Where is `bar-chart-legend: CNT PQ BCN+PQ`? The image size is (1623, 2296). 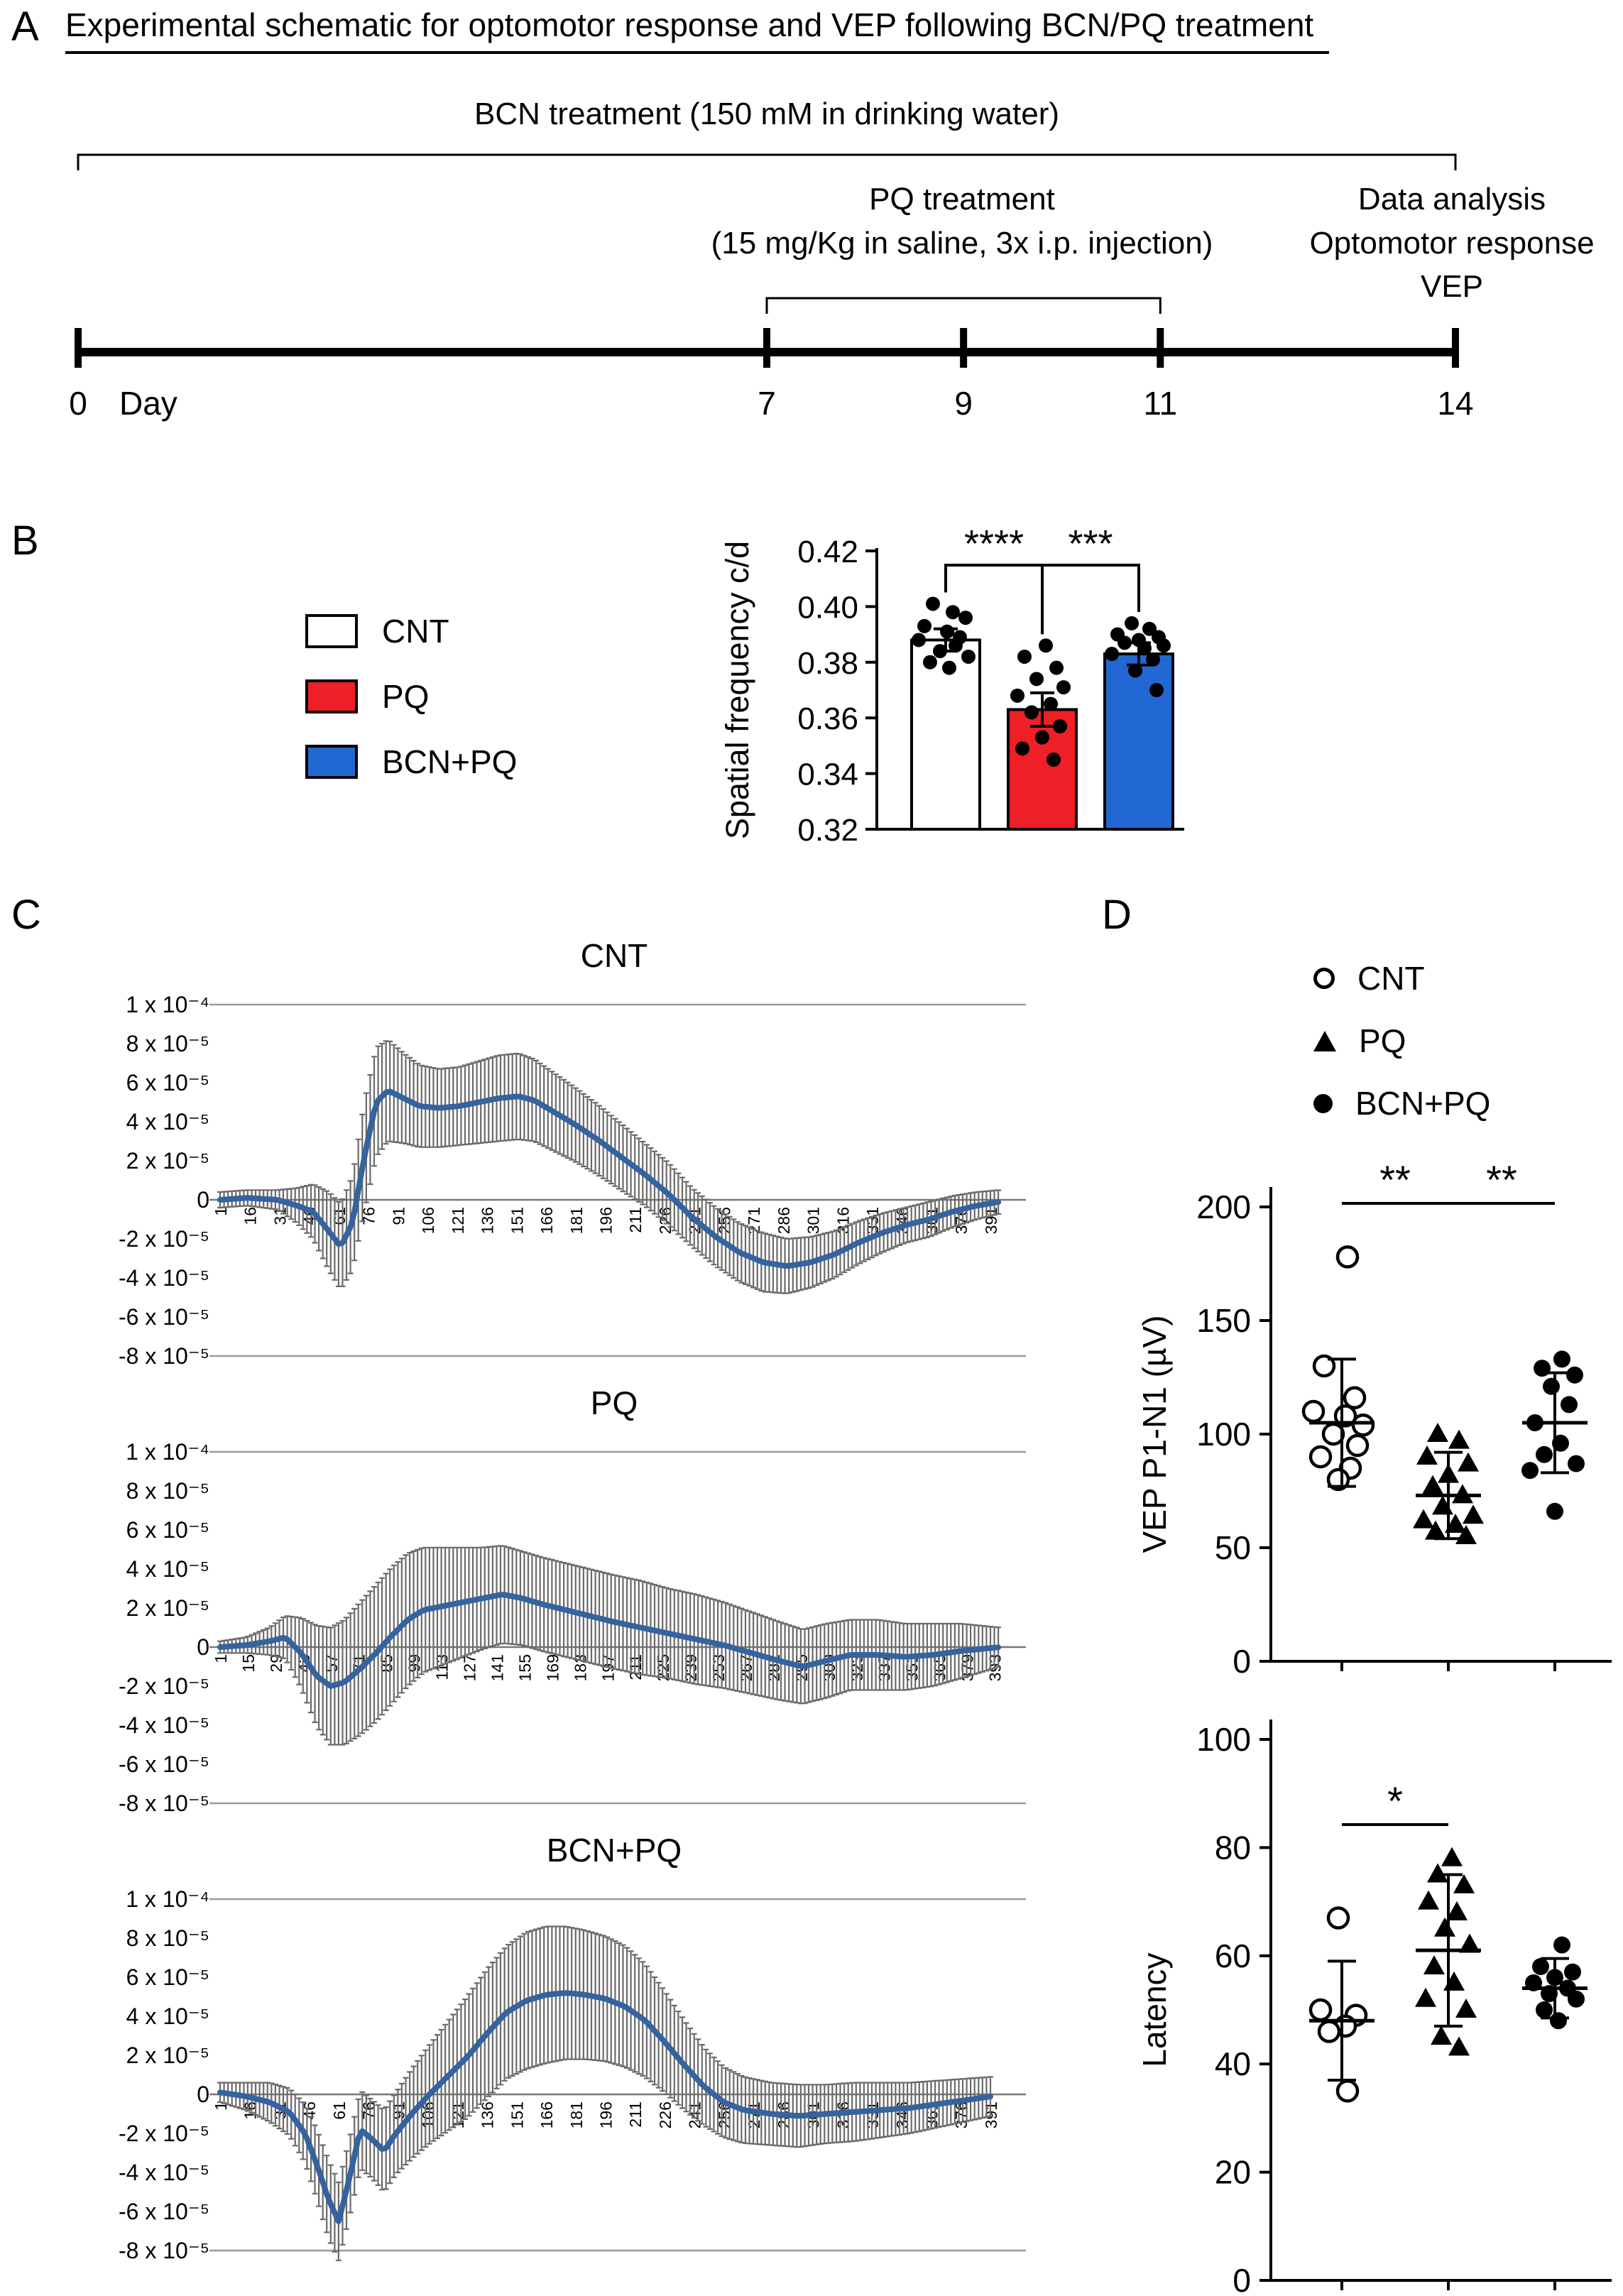 bar-chart-legend: CNT PQ BCN+PQ is located at coordinates (411, 710).